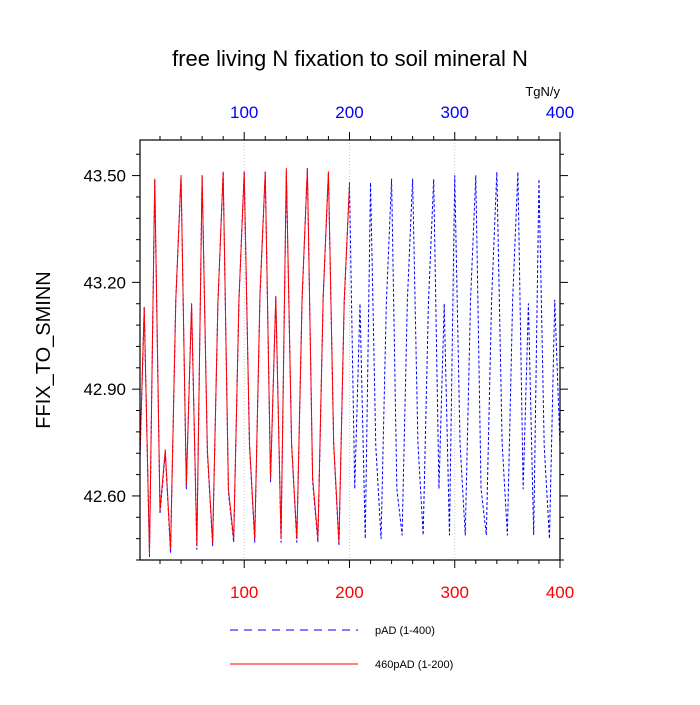 The width and height of the screenshot is (700, 705). I want to click on legend-label-460pAD: 460pAD (1-200), so click(414, 665).